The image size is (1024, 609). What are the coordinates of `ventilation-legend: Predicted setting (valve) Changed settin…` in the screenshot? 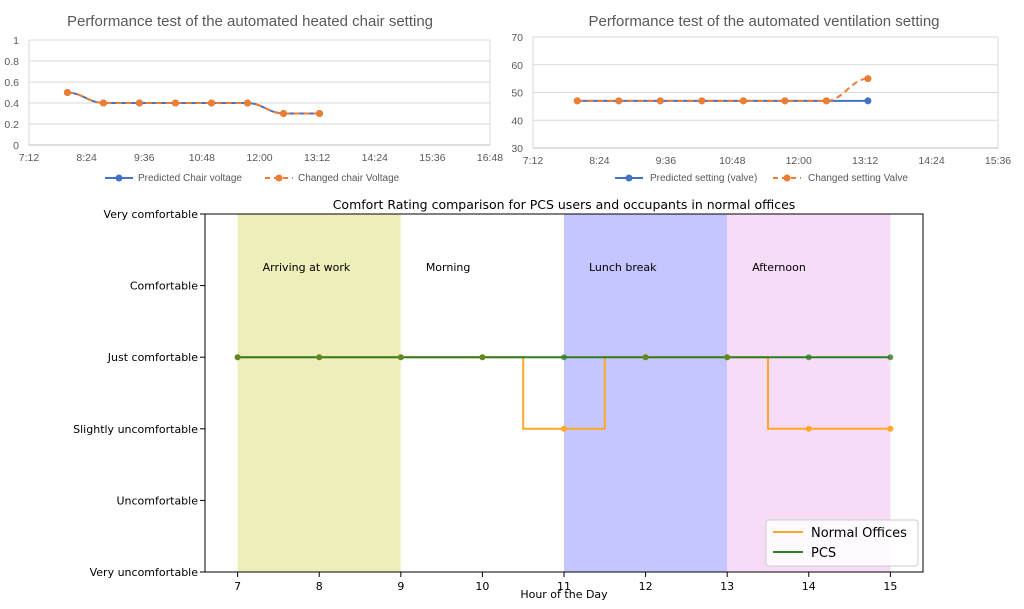 It's located at (761, 178).